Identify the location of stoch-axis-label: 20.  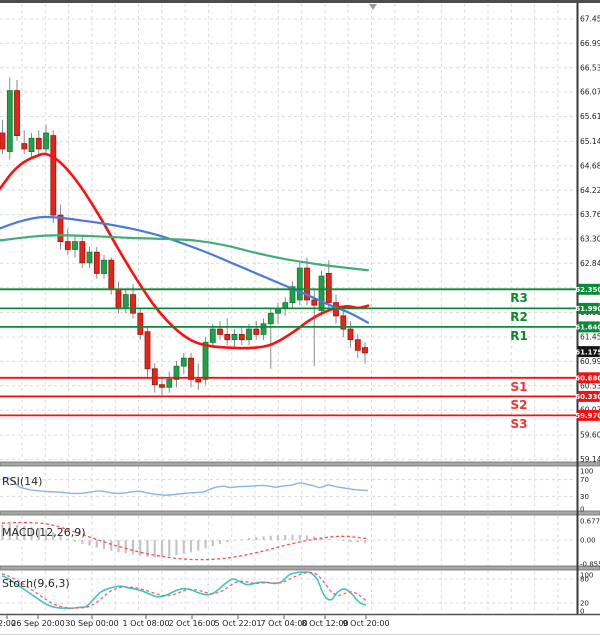
(584, 604).